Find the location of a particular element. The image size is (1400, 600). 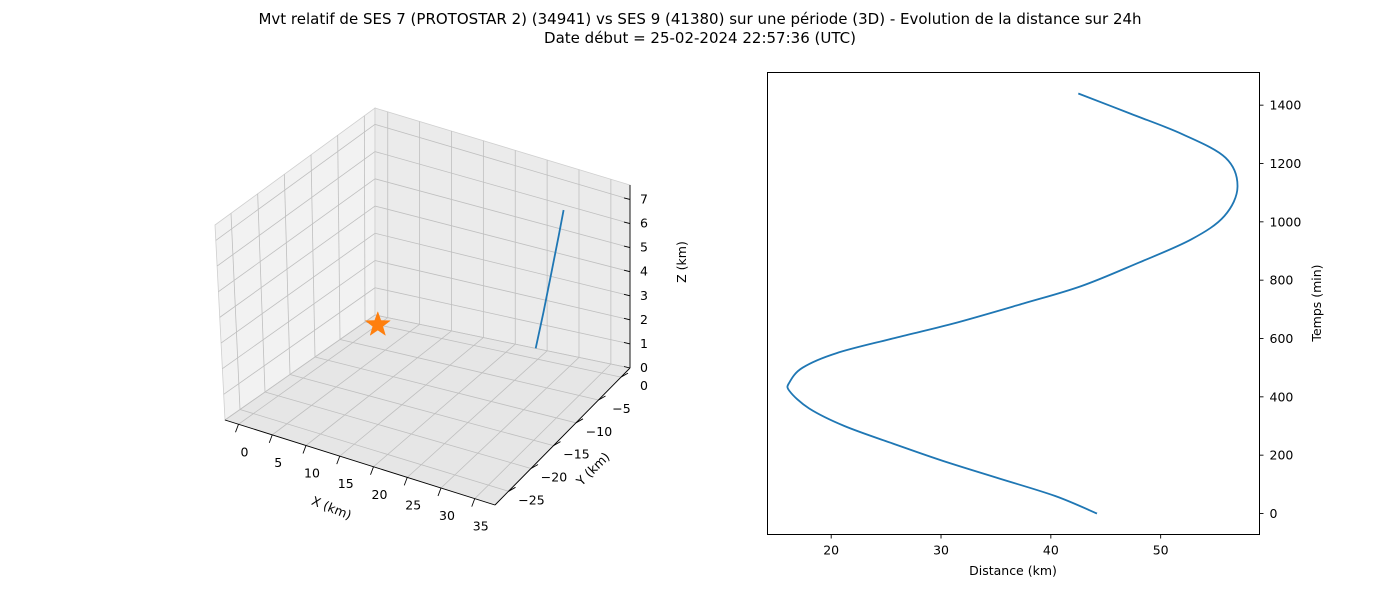

z-tick-label: 4 is located at coordinates (644, 271).